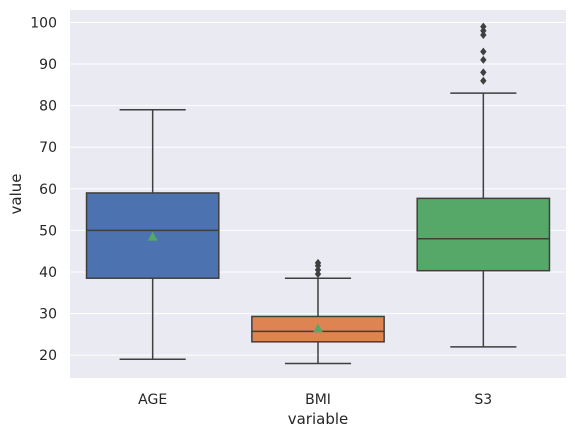 This screenshot has width=575, height=437. Describe the element at coordinates (48, 231) in the screenshot. I see `y-tick-label: 50` at that location.